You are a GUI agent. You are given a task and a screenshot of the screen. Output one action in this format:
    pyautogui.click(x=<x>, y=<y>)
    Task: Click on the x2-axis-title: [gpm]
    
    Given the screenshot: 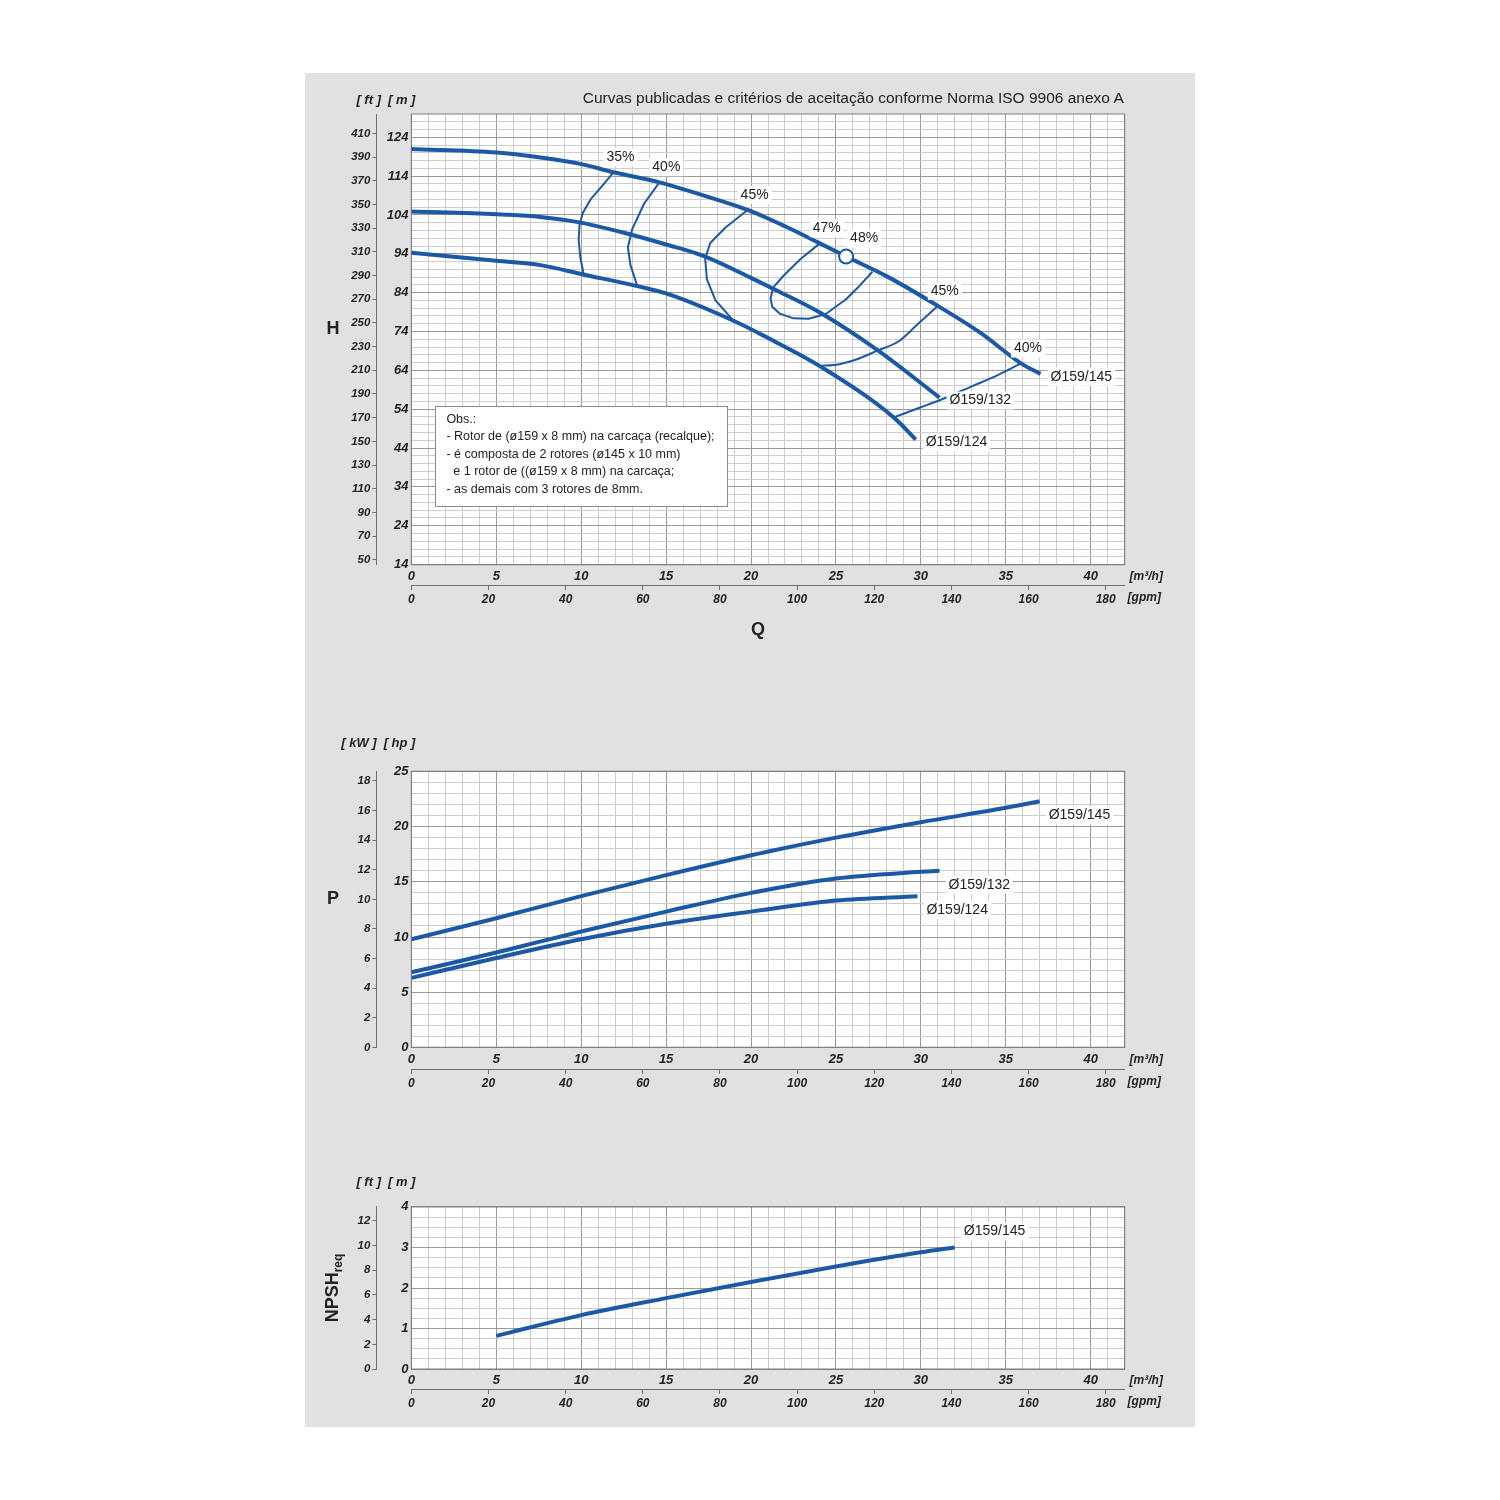 What is the action you would take?
    pyautogui.click(x=1144, y=1081)
    